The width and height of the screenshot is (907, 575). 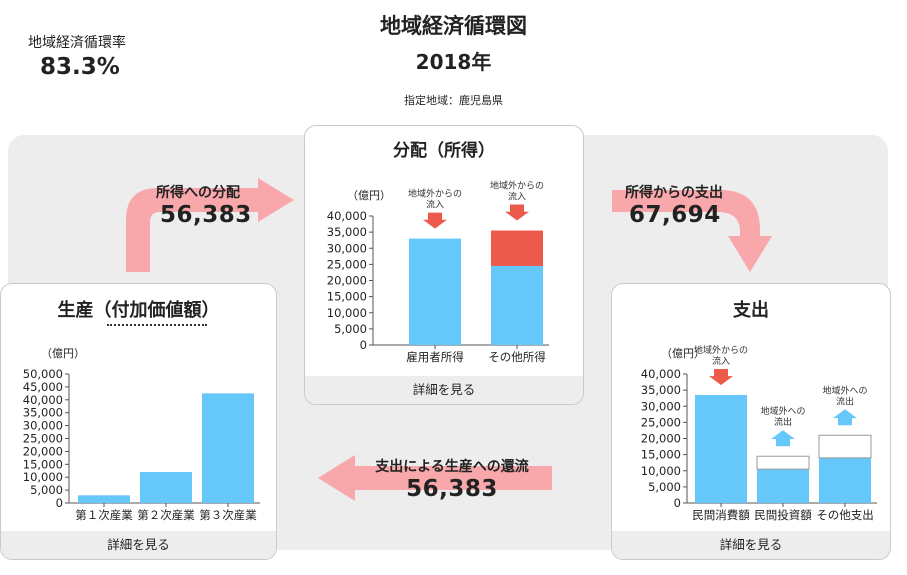 What do you see at coordinates (43, 464) in the screenshot?
I see `production-y-tick-label: 15,000` at bounding box center [43, 464].